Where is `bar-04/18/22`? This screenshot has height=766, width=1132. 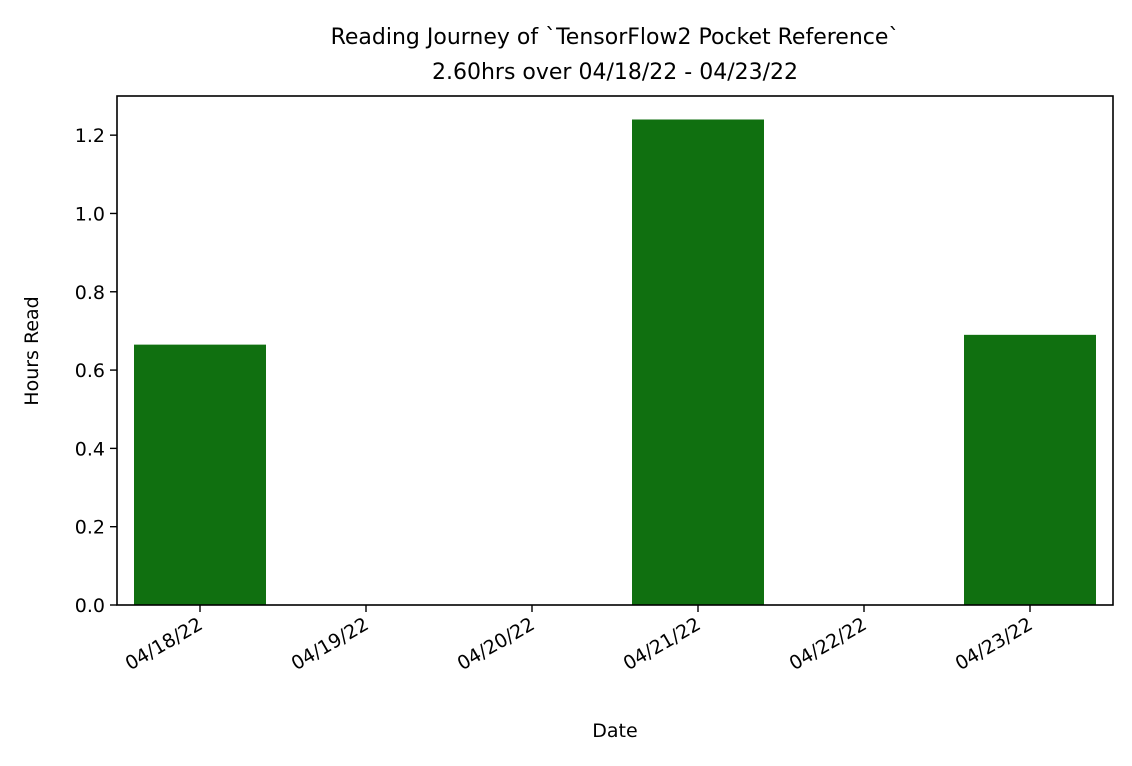
bar-04/18/22 is located at coordinates (200, 474).